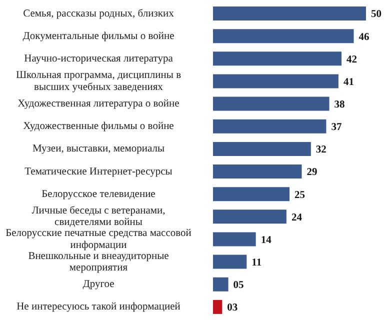 The image size is (392, 320). Describe the element at coordinates (99, 104) in the screenshot. I see `y-tick-label: Художественная литература о войне` at that location.